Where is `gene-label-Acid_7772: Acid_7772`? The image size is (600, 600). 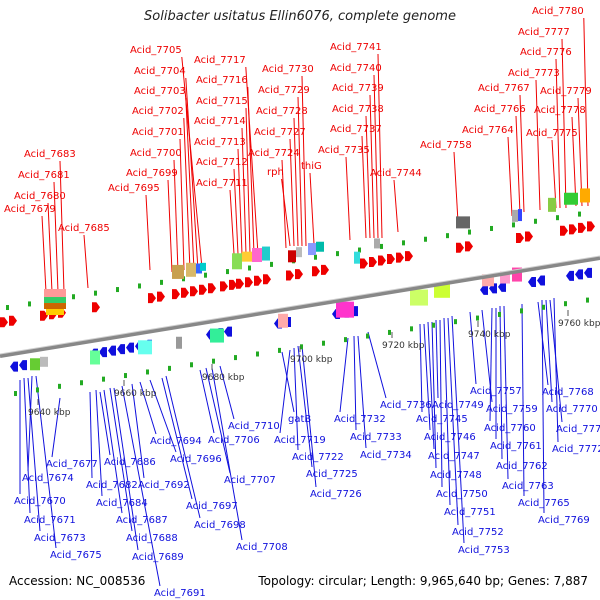
gene-label-Acid_7772: Acid_7772 is located at coordinates (576, 449).